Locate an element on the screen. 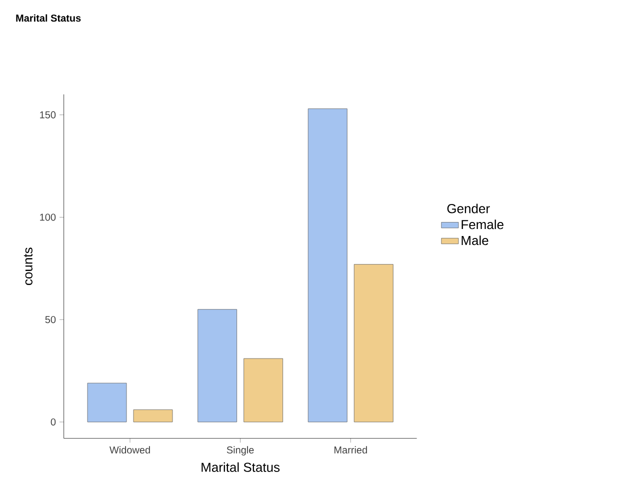 This screenshot has width=627, height=478. x-tick-label: Married is located at coordinates (350, 450).